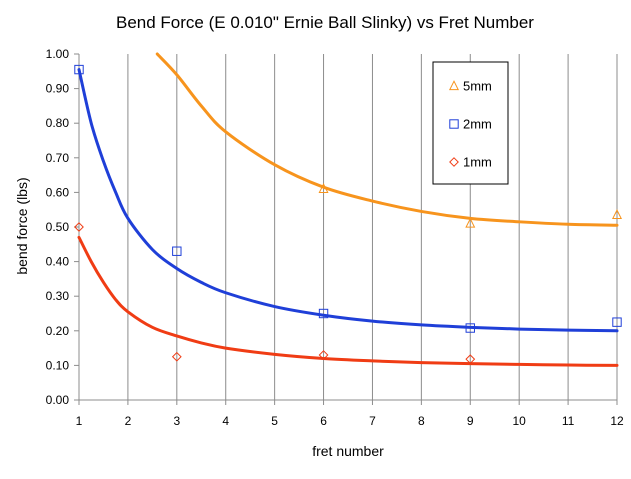 This screenshot has height=479, width=631. I want to click on y-tick-label: 0.70, so click(58, 158).